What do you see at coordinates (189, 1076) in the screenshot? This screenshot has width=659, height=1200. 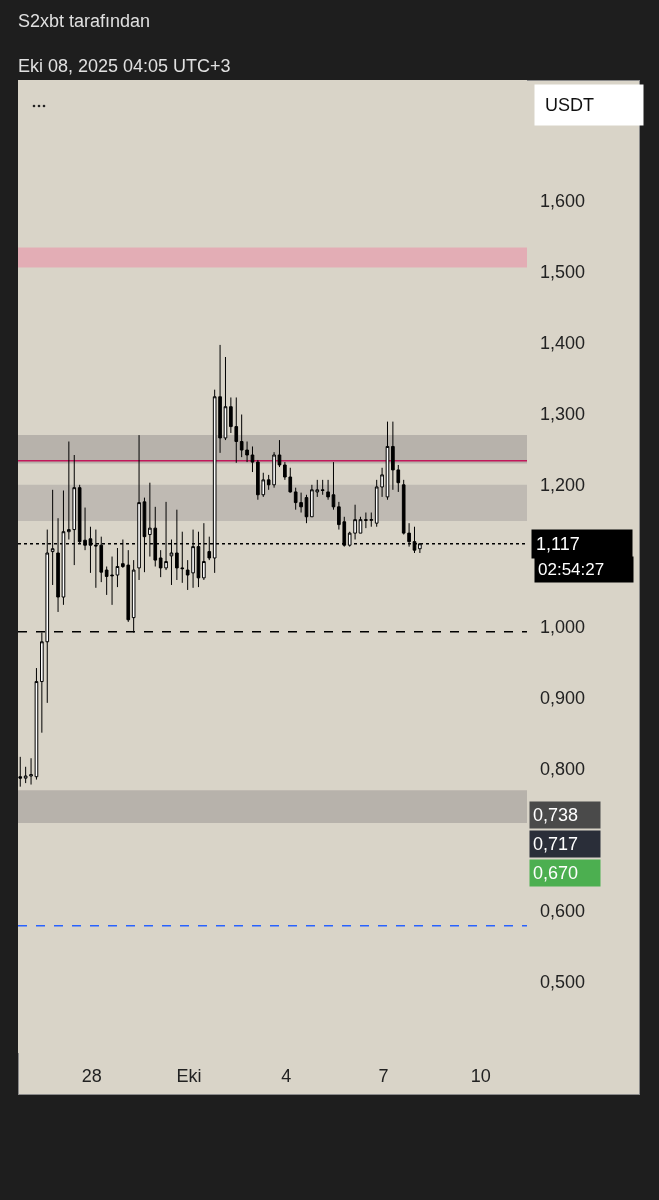 I see `x-tick-label: Eki` at bounding box center [189, 1076].